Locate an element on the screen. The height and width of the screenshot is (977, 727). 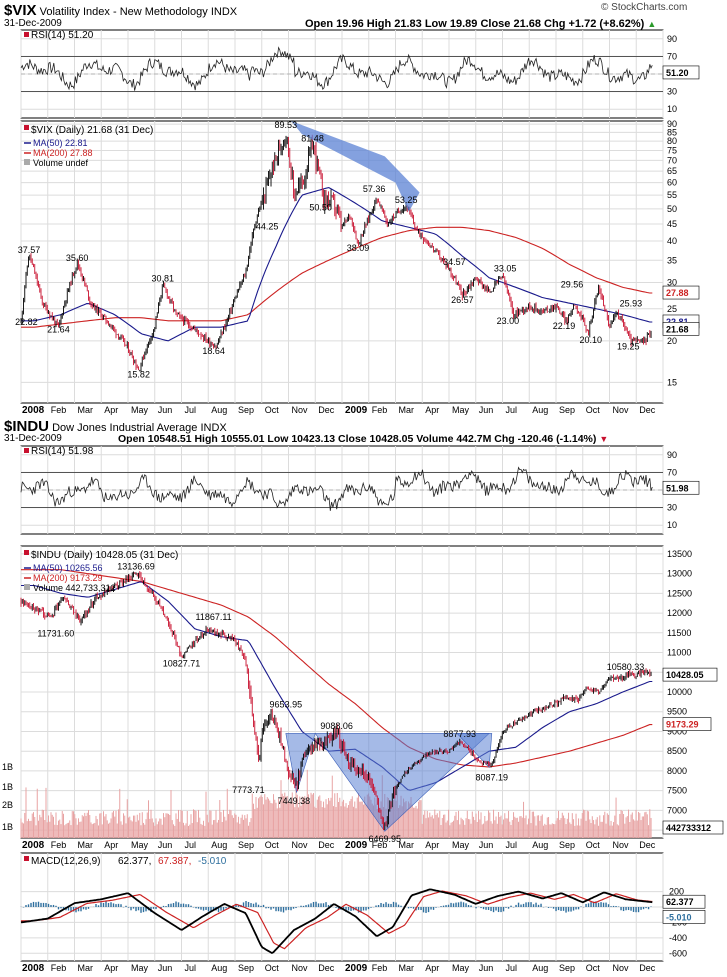
indu-date: 31-Dec-2009 is located at coordinates (33, 438).